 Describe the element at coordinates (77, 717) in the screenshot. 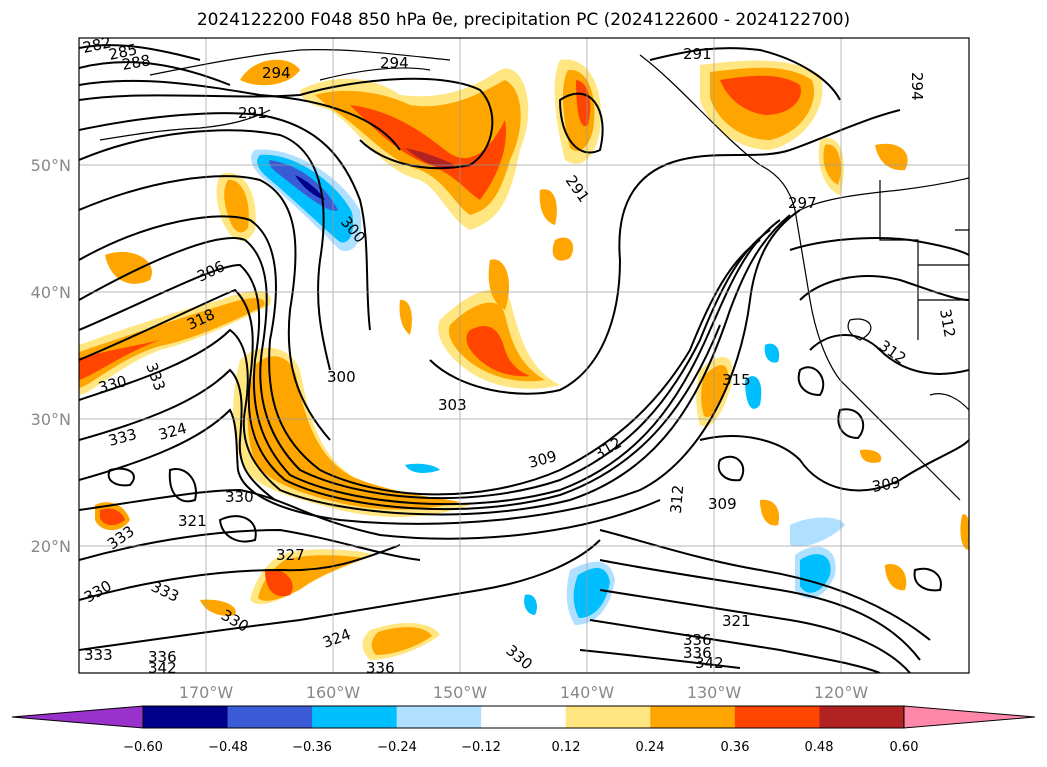

I see `colorbar-extend-low` at that location.